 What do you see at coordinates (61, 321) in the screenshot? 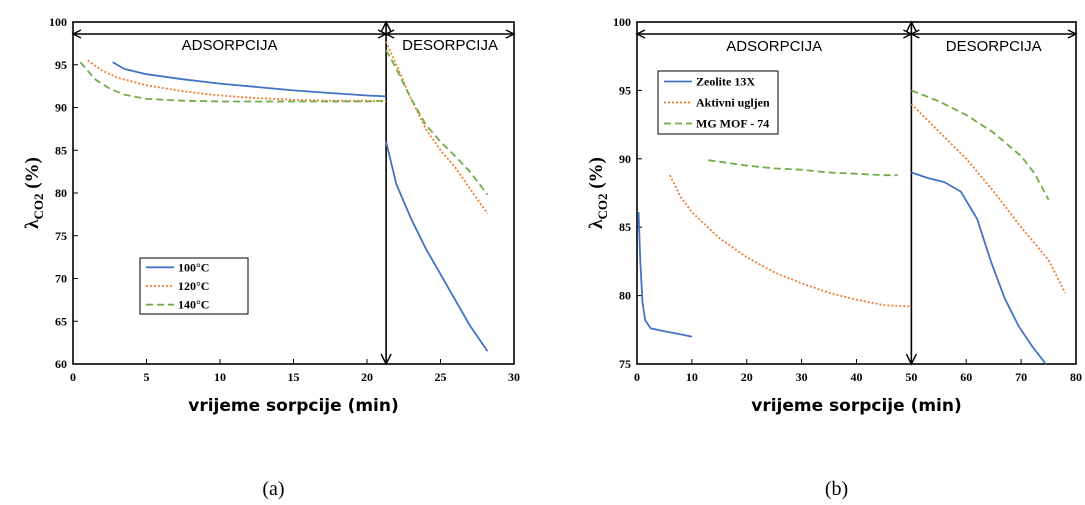
I see `y-tick-label: 65` at bounding box center [61, 321].